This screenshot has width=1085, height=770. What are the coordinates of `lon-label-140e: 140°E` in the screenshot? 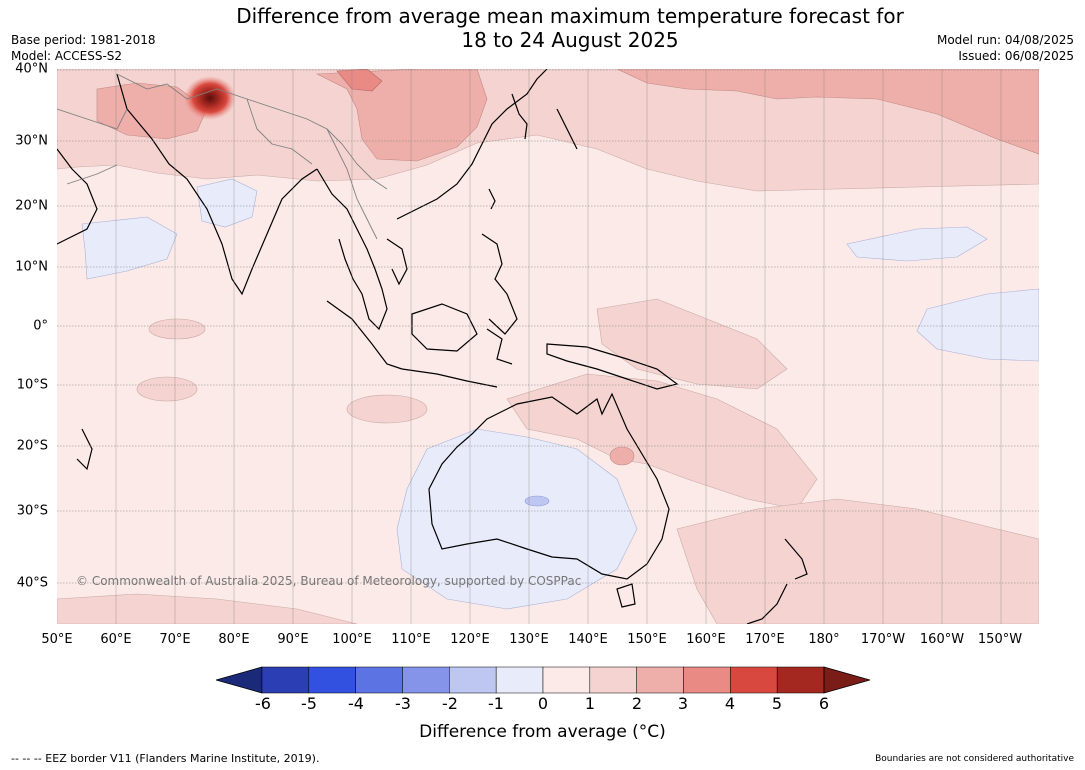 It's located at (588, 639).